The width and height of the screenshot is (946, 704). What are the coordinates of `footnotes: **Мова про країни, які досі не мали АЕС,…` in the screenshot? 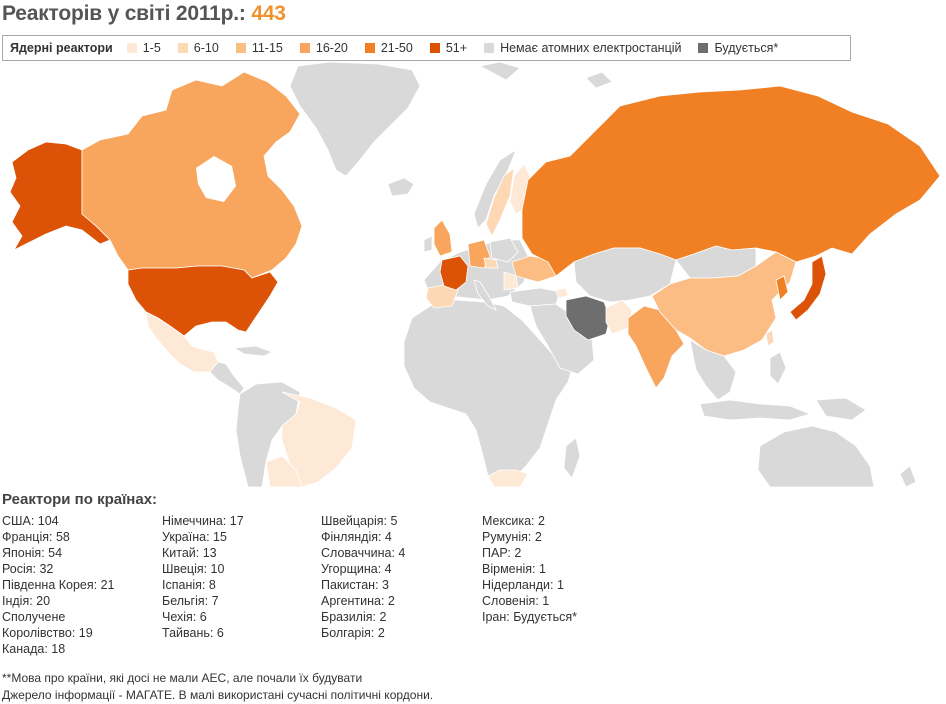 It's located at (217, 687).